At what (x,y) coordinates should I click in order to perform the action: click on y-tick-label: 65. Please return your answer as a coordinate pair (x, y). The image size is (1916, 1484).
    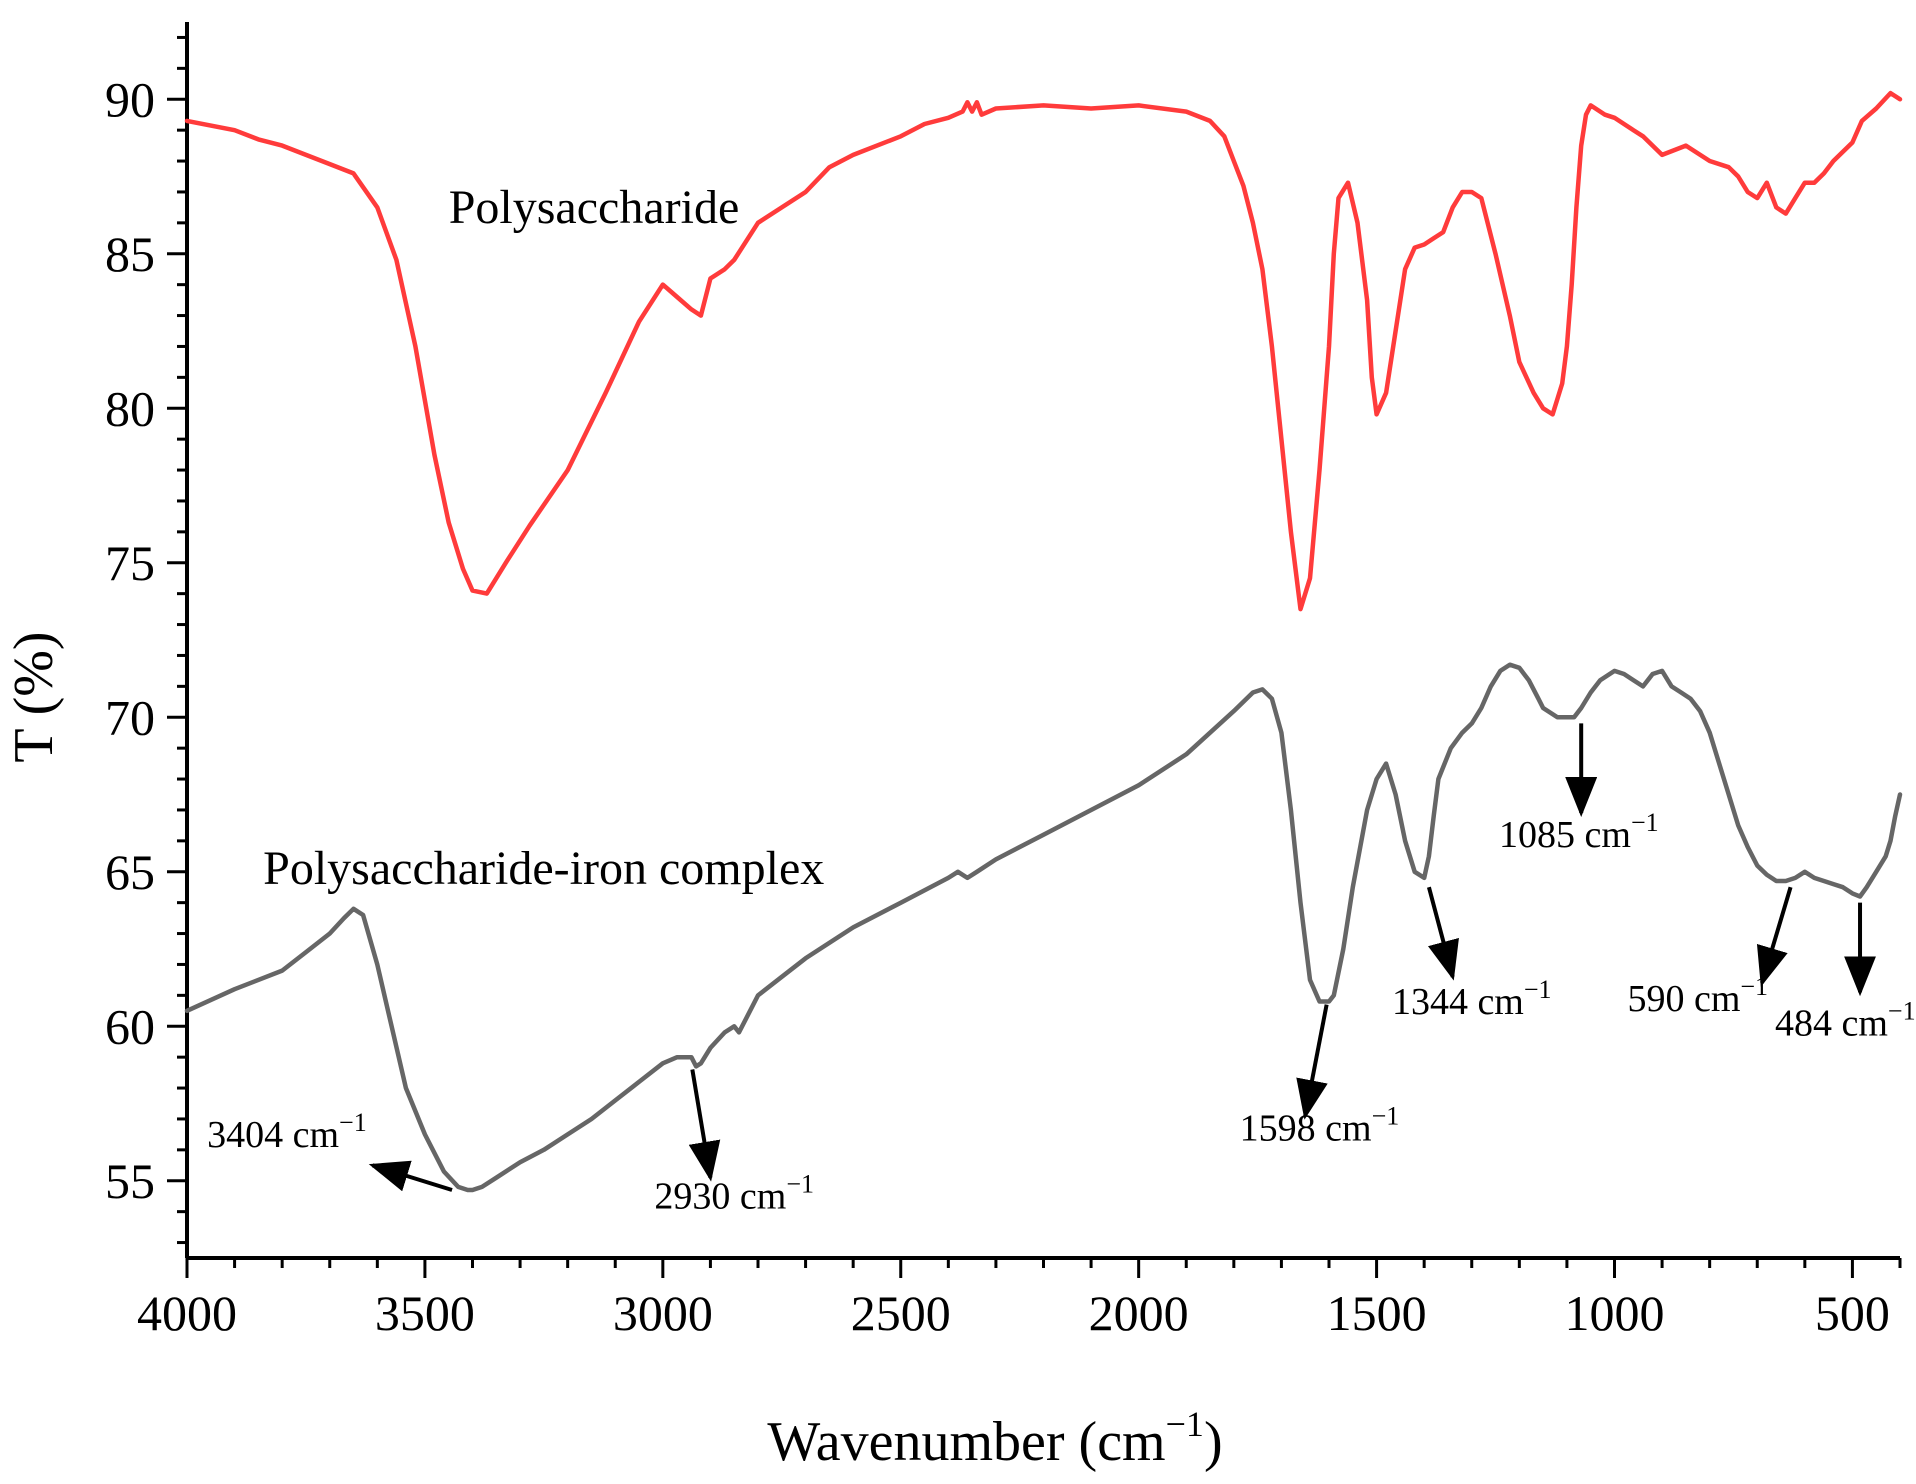
    Looking at the image, I should click on (130, 872).